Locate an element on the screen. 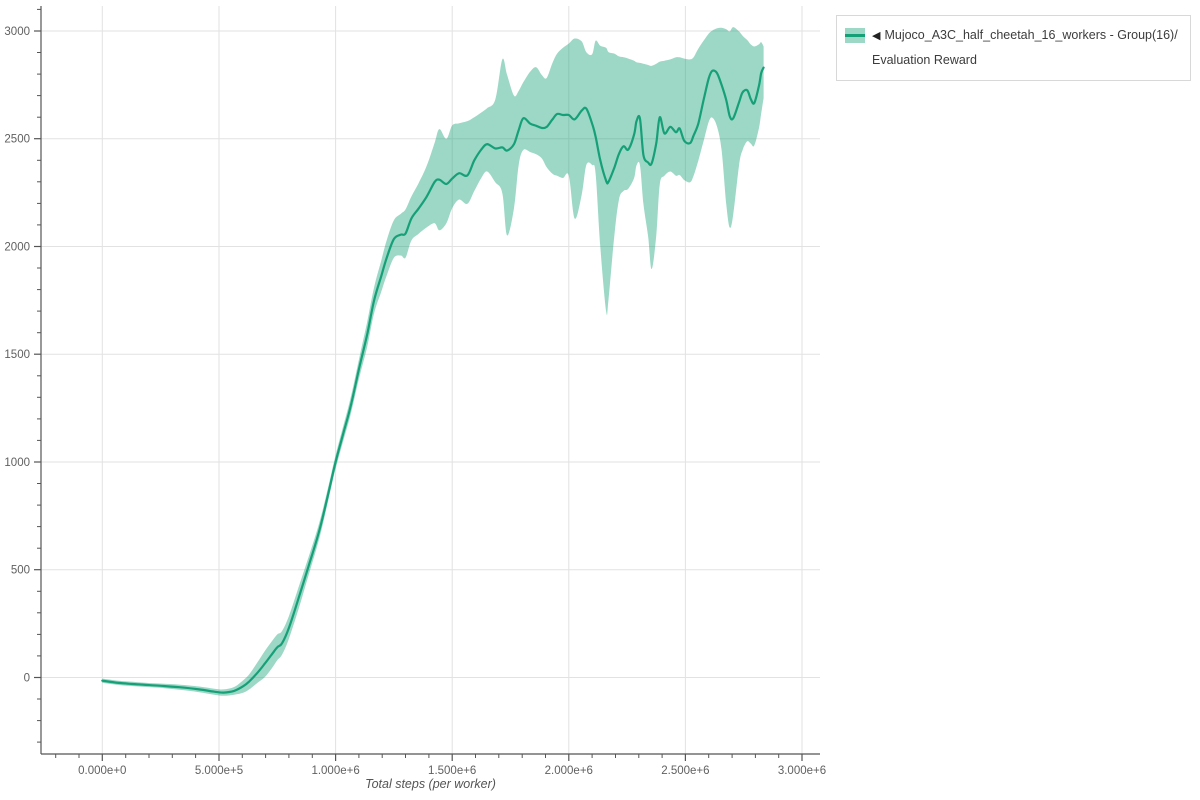 The height and width of the screenshot is (800, 1200). x-tick-label: 5.000e+5 is located at coordinates (219, 771).